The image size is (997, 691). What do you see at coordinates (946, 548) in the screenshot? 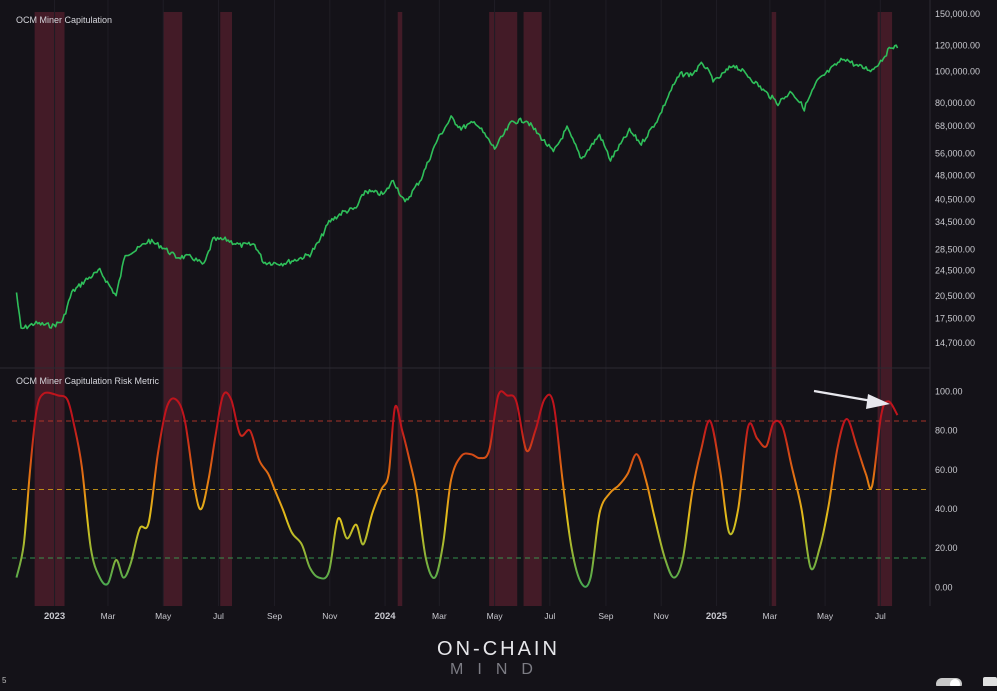
I see `risk-tick-label: 20.00` at bounding box center [946, 548].